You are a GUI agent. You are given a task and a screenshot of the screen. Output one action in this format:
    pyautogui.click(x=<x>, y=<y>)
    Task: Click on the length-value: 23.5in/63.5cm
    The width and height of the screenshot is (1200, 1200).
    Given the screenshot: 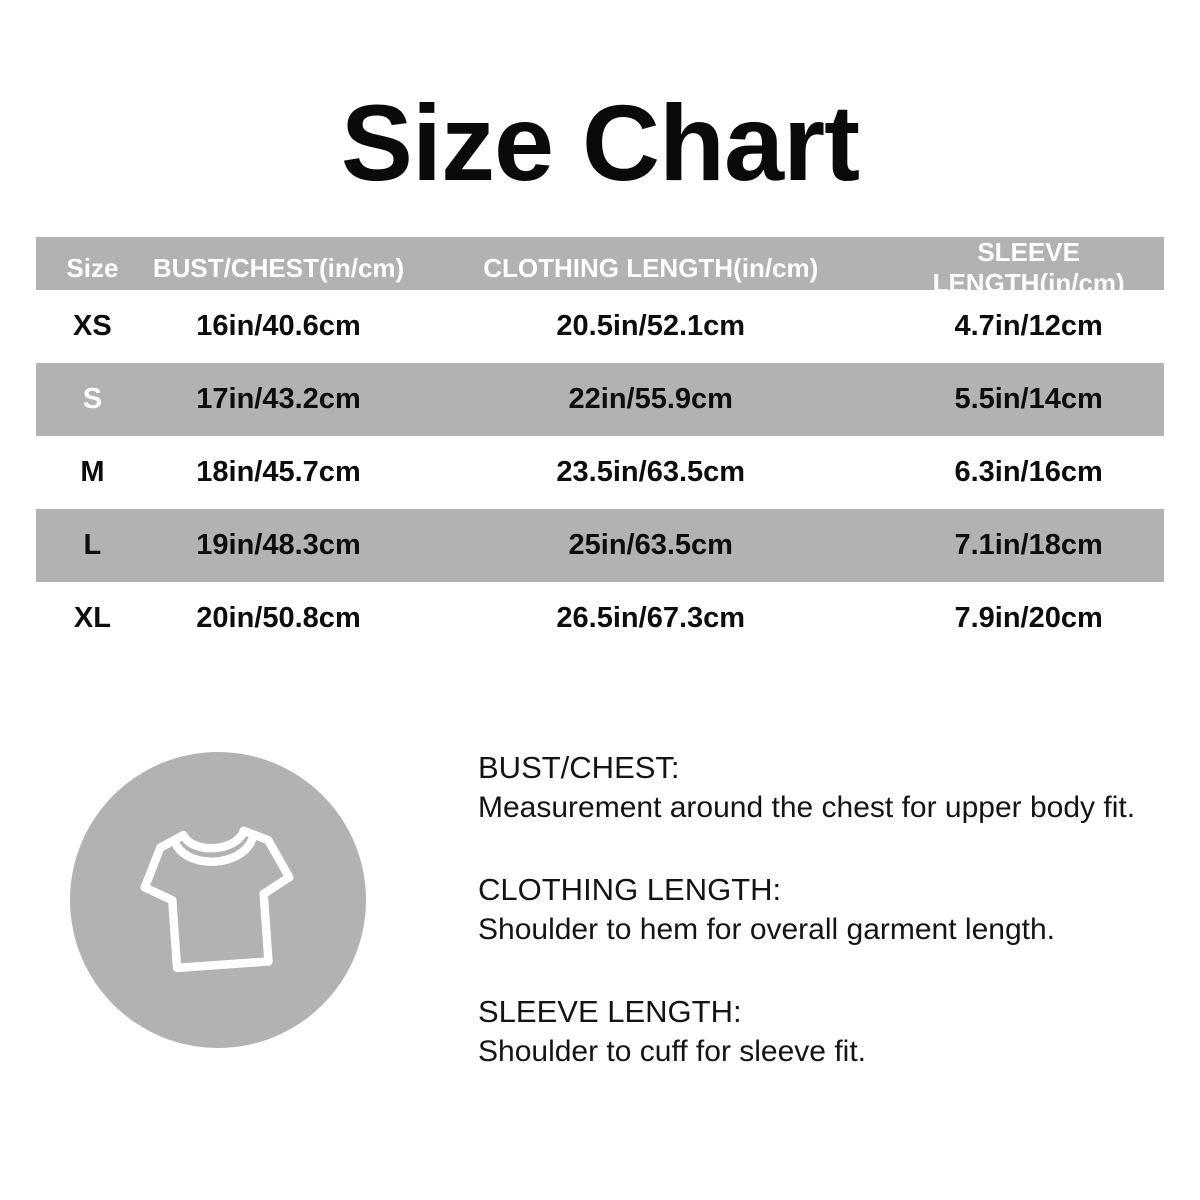 What is the action you would take?
    pyautogui.click(x=651, y=472)
    